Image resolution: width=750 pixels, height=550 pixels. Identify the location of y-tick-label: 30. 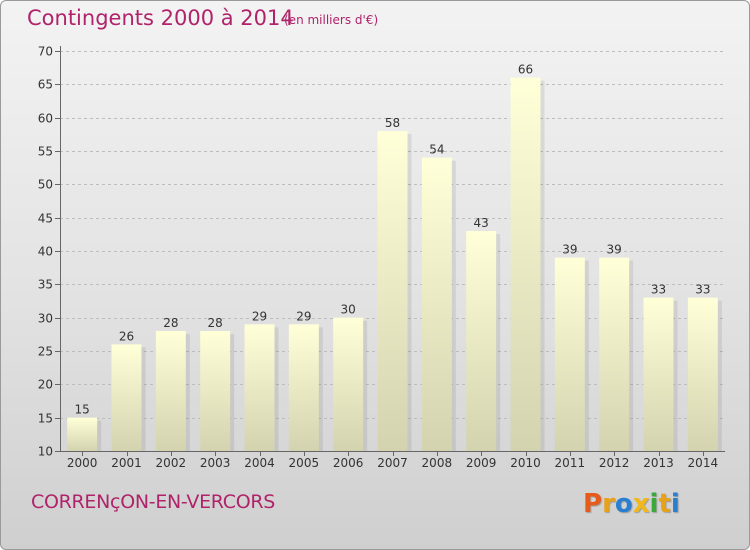
(45, 319).